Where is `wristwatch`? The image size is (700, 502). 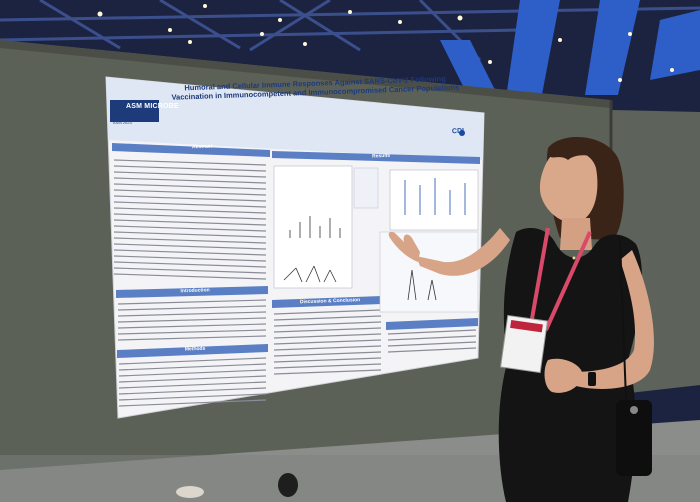 wristwatch is located at coordinates (592, 379).